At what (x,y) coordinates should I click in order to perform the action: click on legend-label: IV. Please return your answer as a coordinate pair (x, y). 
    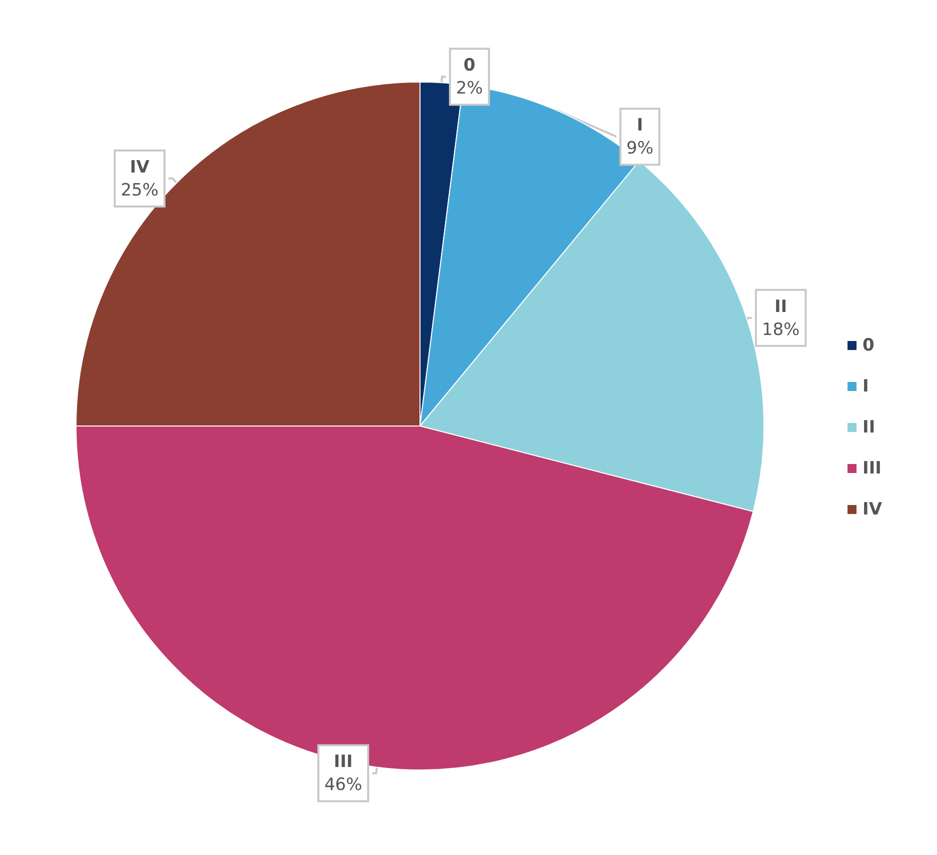
    Looking at the image, I should click on (872, 510).